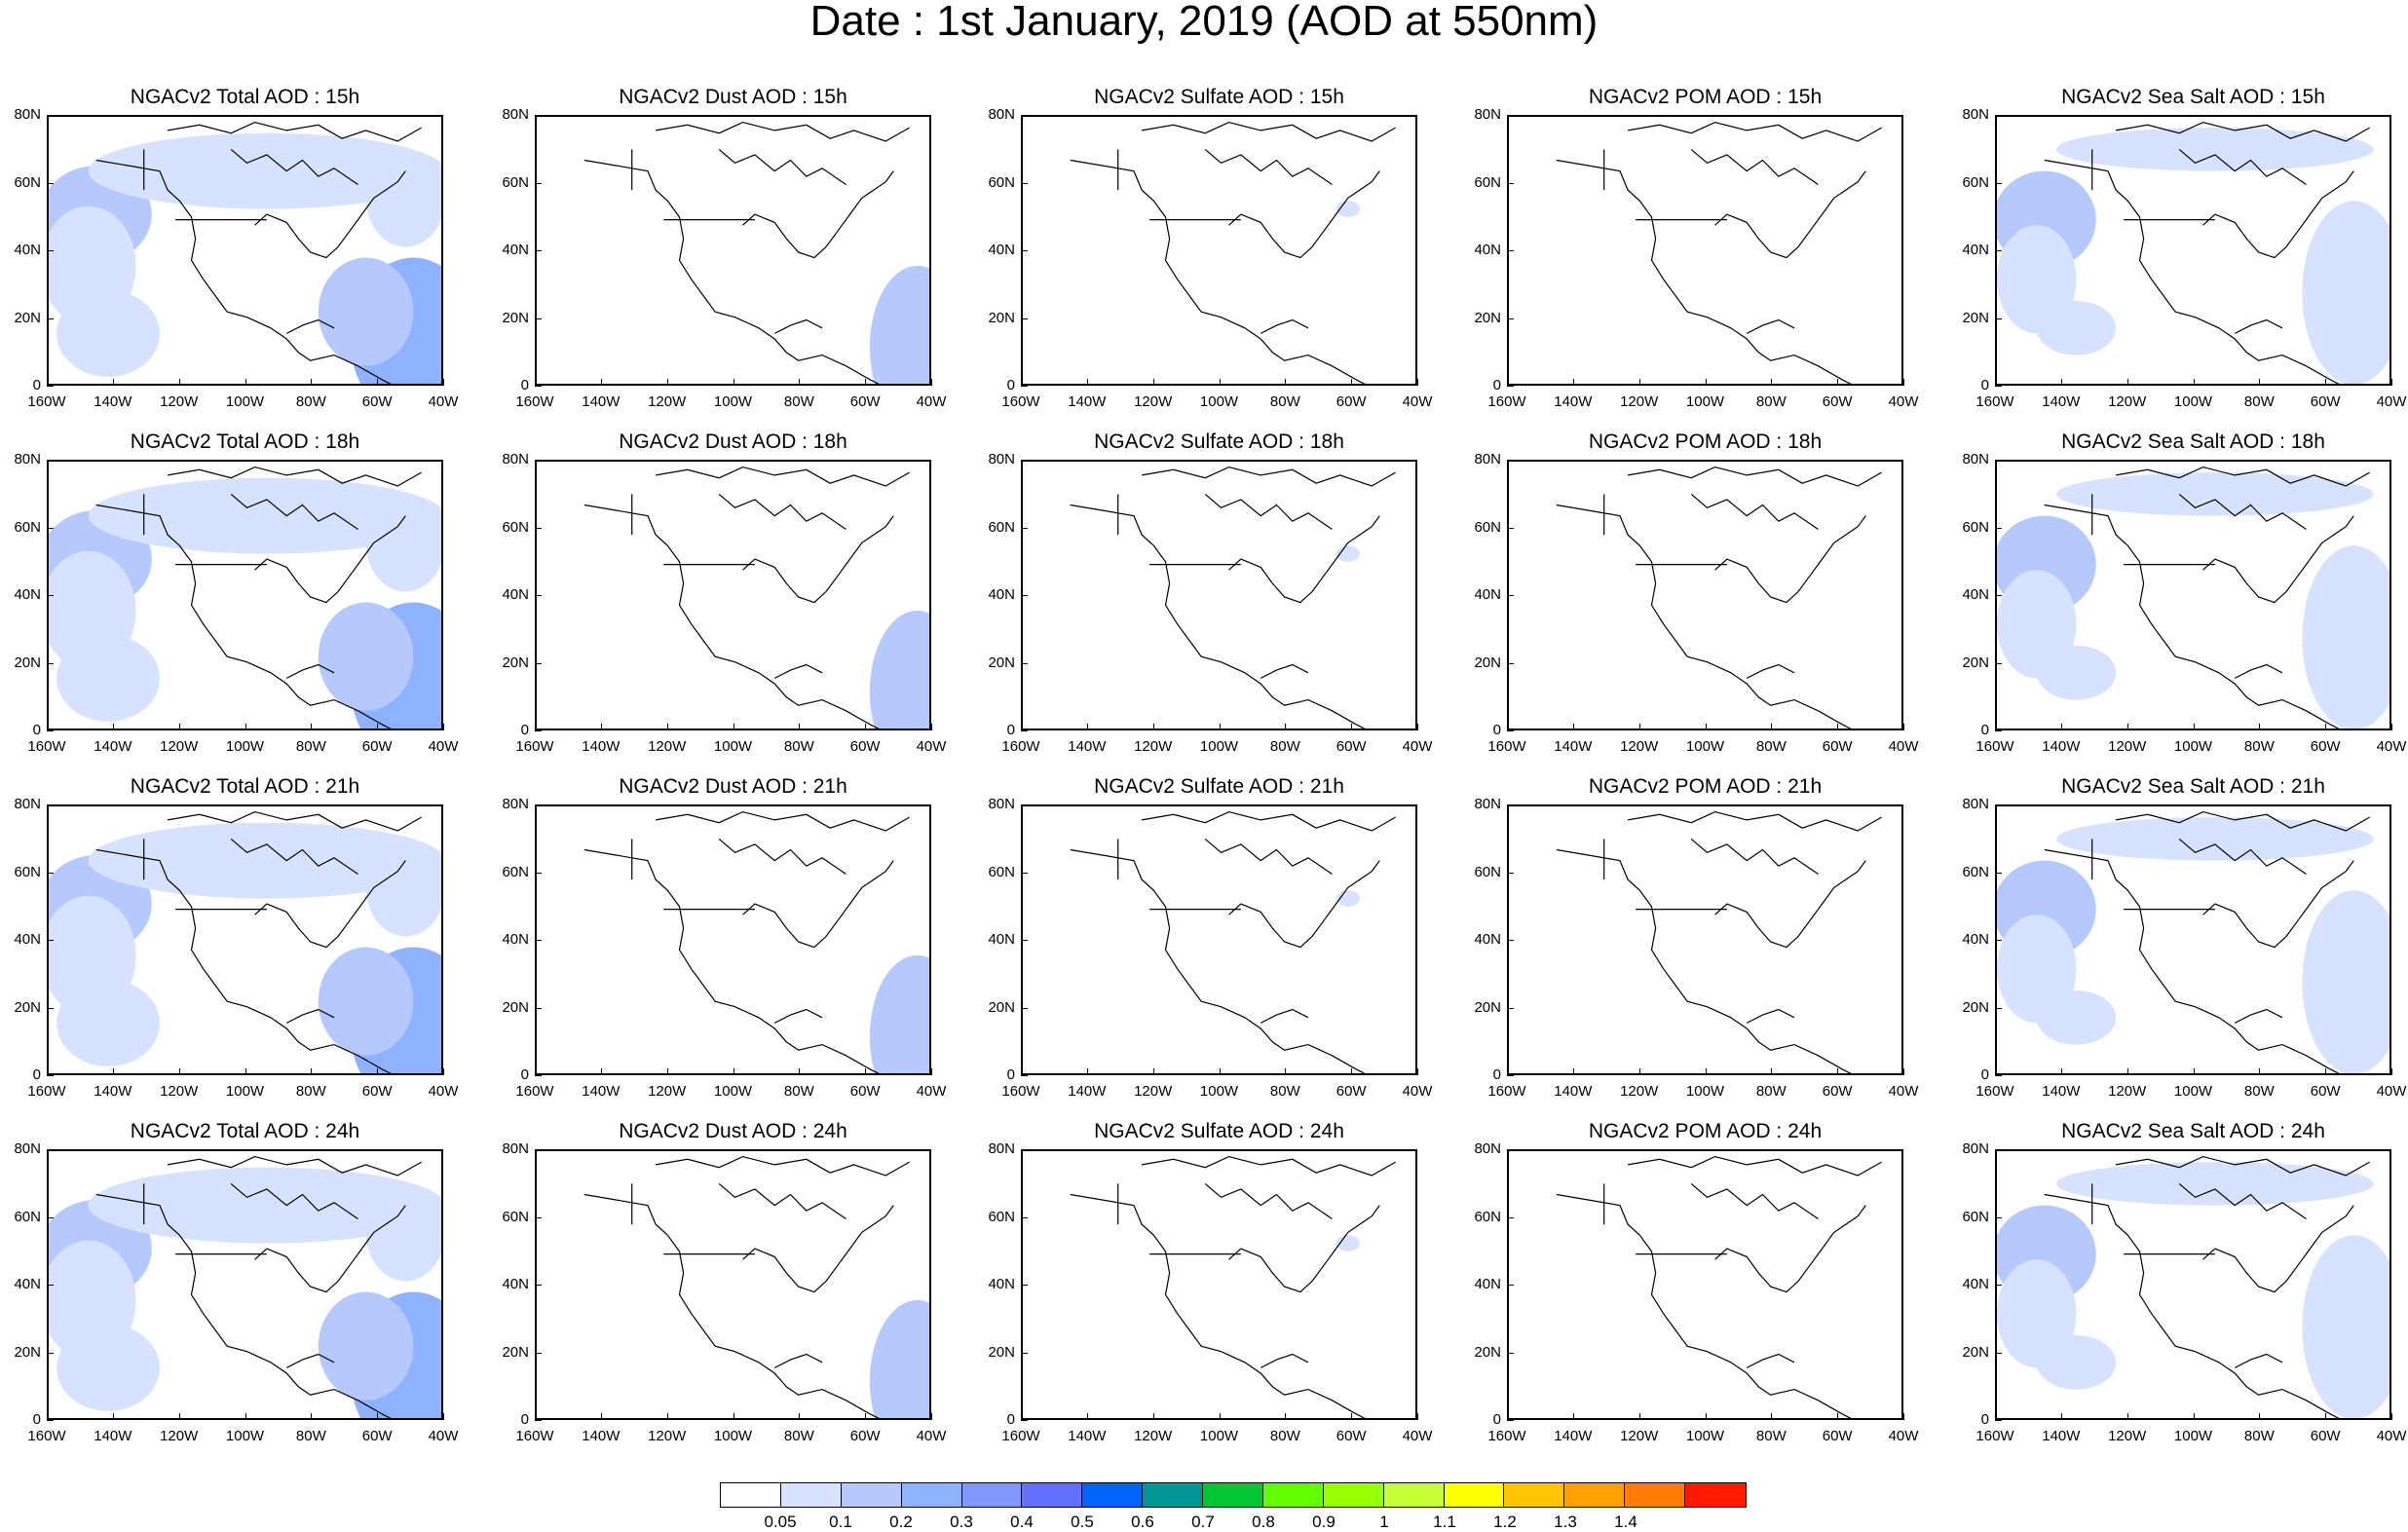 The width and height of the screenshot is (2408, 1532). What do you see at coordinates (310, 401) in the screenshot?
I see `lon-tick-label: 80W` at bounding box center [310, 401].